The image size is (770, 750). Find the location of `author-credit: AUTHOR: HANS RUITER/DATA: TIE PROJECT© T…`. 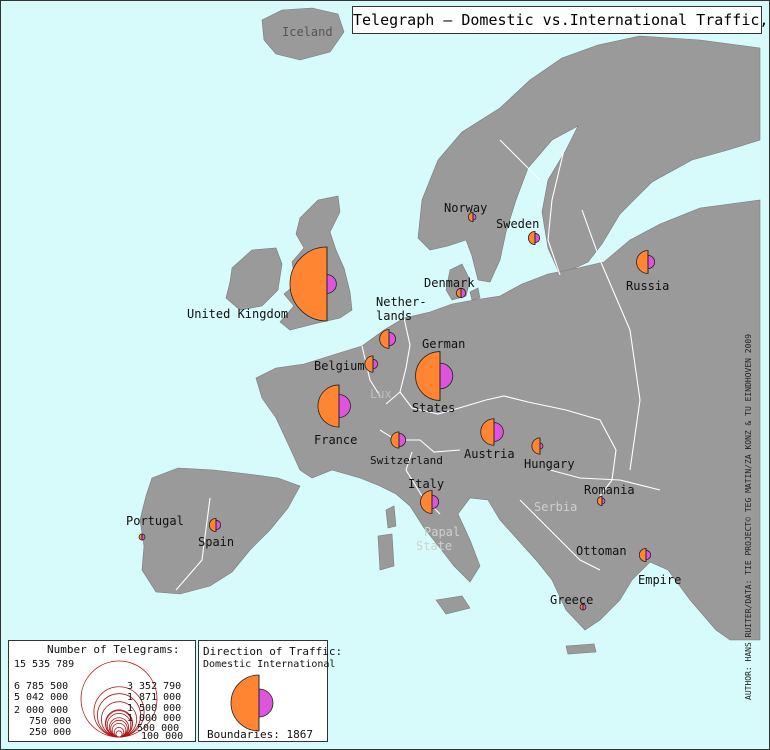

author-credit: AUTHOR: HANS RUITER/DATA: TIE PROJECT© T… is located at coordinates (748, 516).